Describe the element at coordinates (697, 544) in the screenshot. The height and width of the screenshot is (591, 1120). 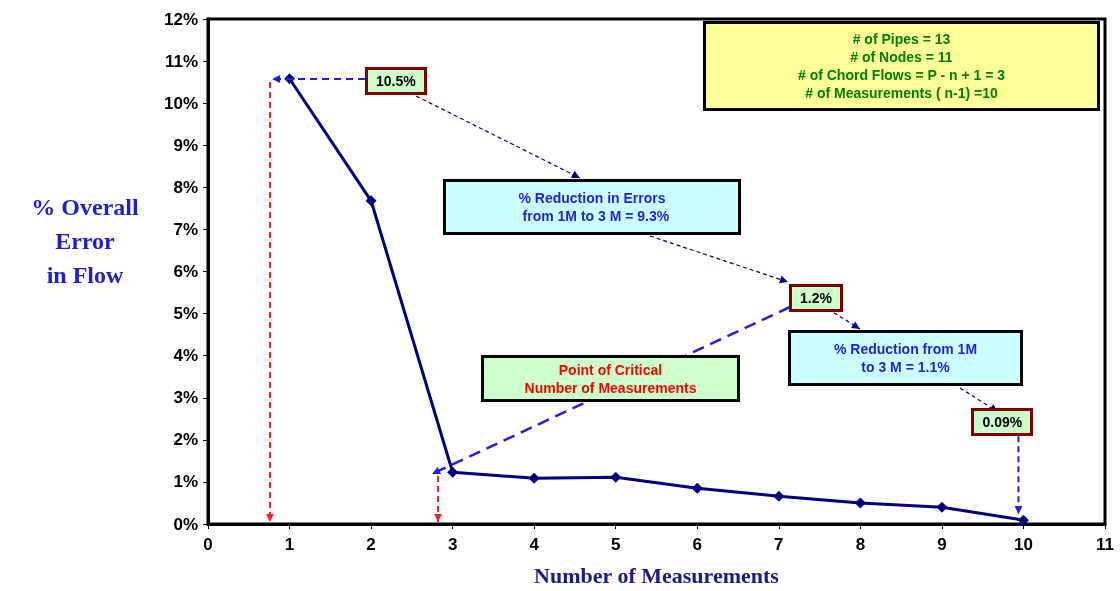
I see `x-tick-label: 6` at that location.